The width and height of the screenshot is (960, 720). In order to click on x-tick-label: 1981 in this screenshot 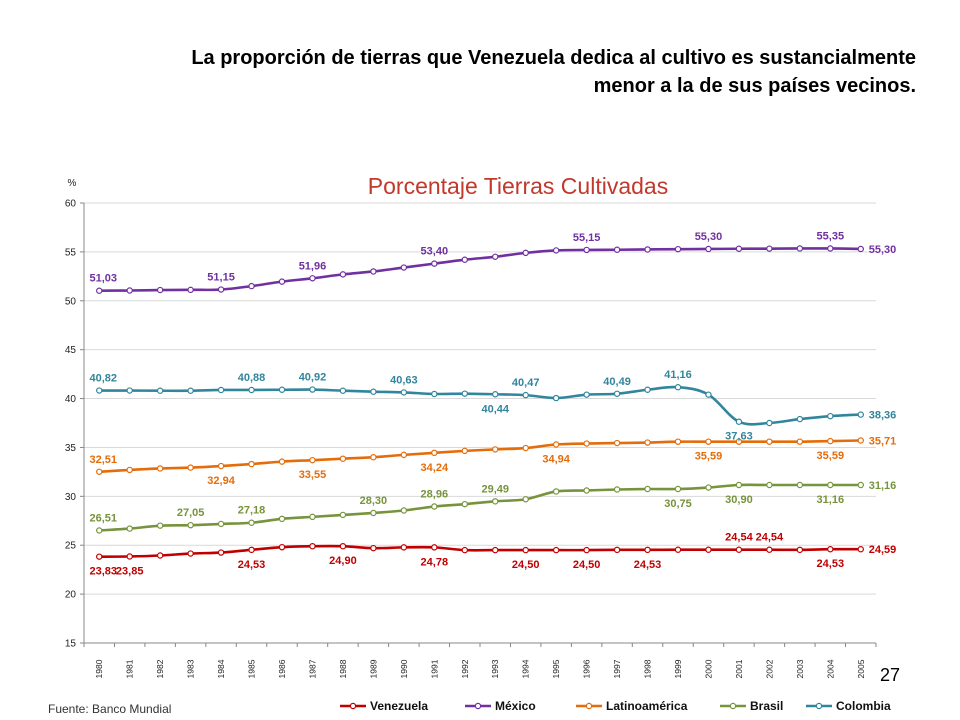, I will do `click(130, 668)`.